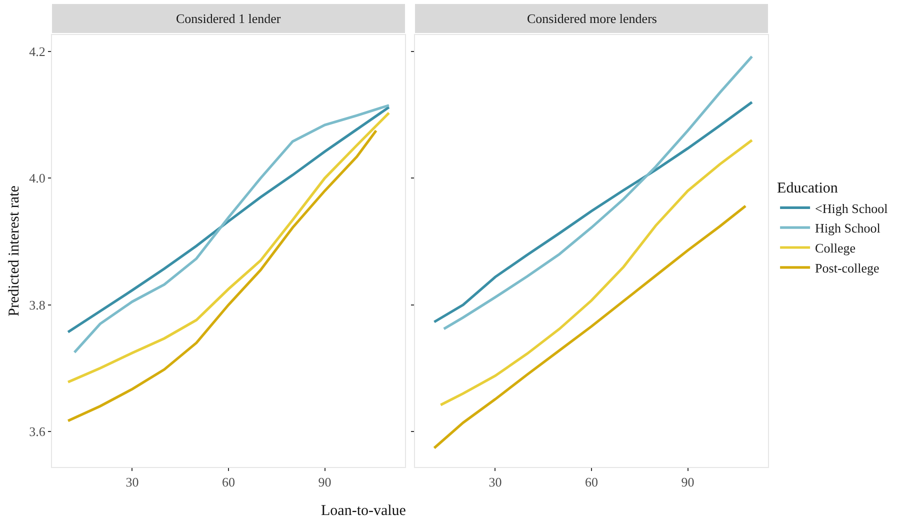 This screenshot has height=523, width=923. What do you see at coordinates (37, 432) in the screenshot?
I see `y-tick-label: 3.6` at bounding box center [37, 432].